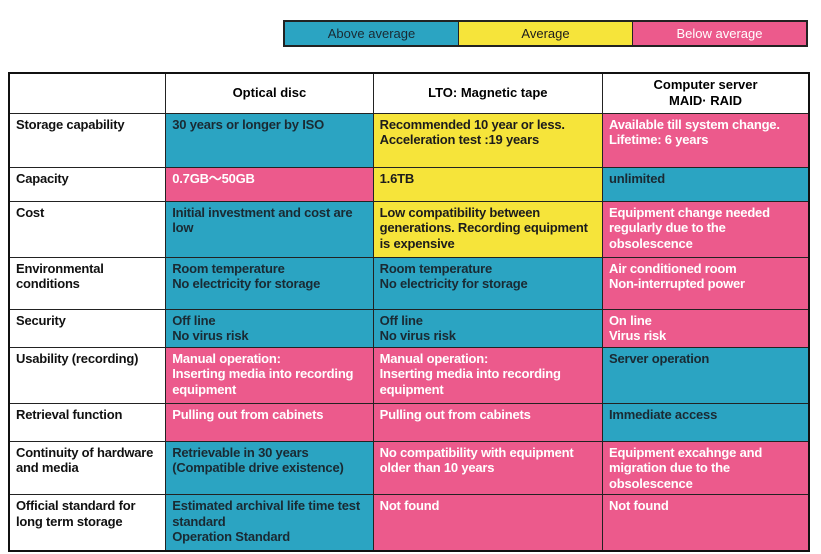  What do you see at coordinates (87, 522) in the screenshot?
I see `row-label: Official standard for long term storage` at bounding box center [87, 522].